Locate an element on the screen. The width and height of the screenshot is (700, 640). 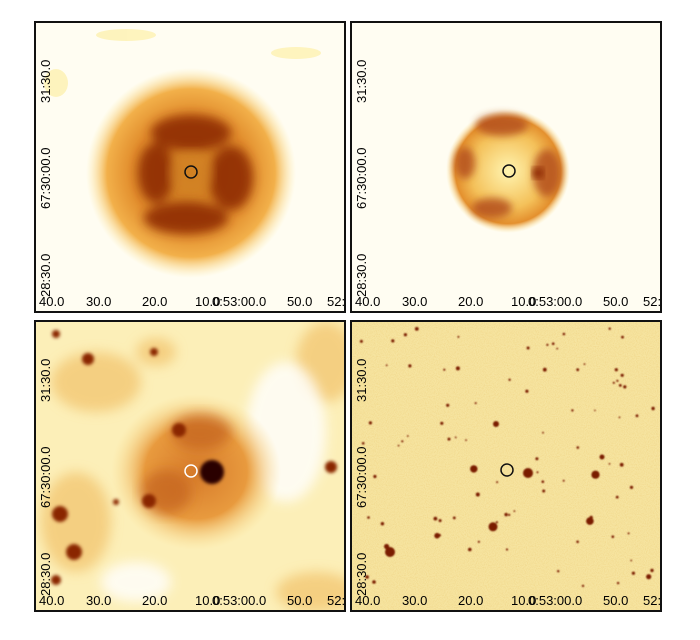
ra-axis-labels: 40.0 30.0 20.0 10.0 0:53:00.0 50.0 52:4 is located at coordinates (190, 301).